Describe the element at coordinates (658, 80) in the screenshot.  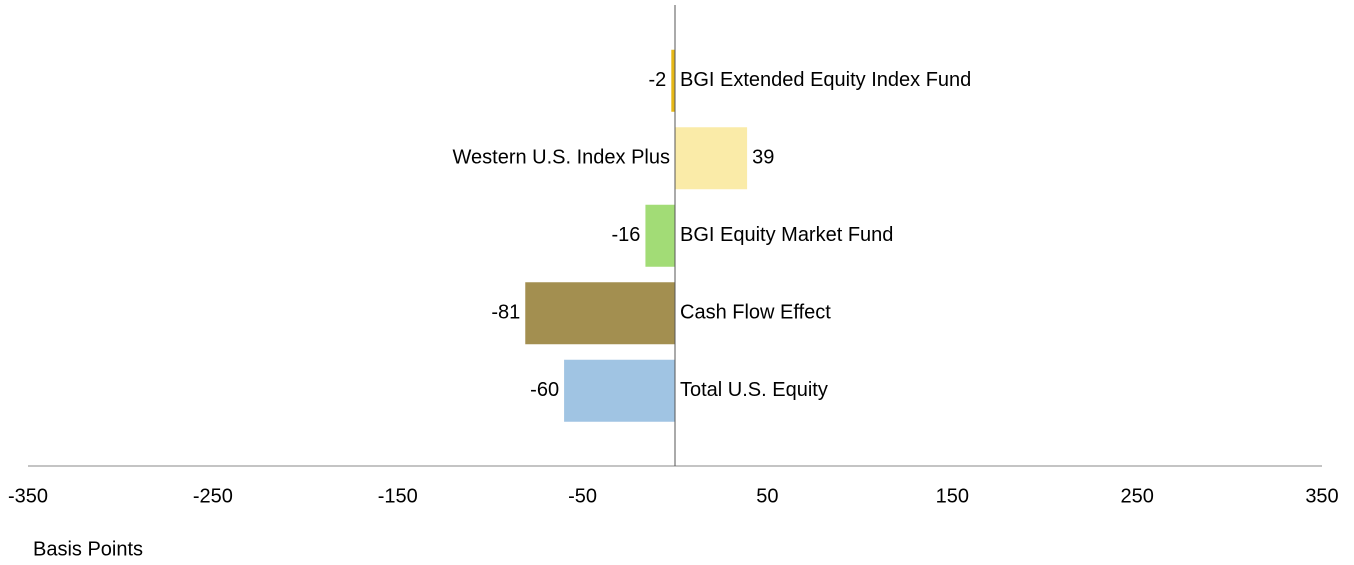
I see `data-label: -2` at that location.